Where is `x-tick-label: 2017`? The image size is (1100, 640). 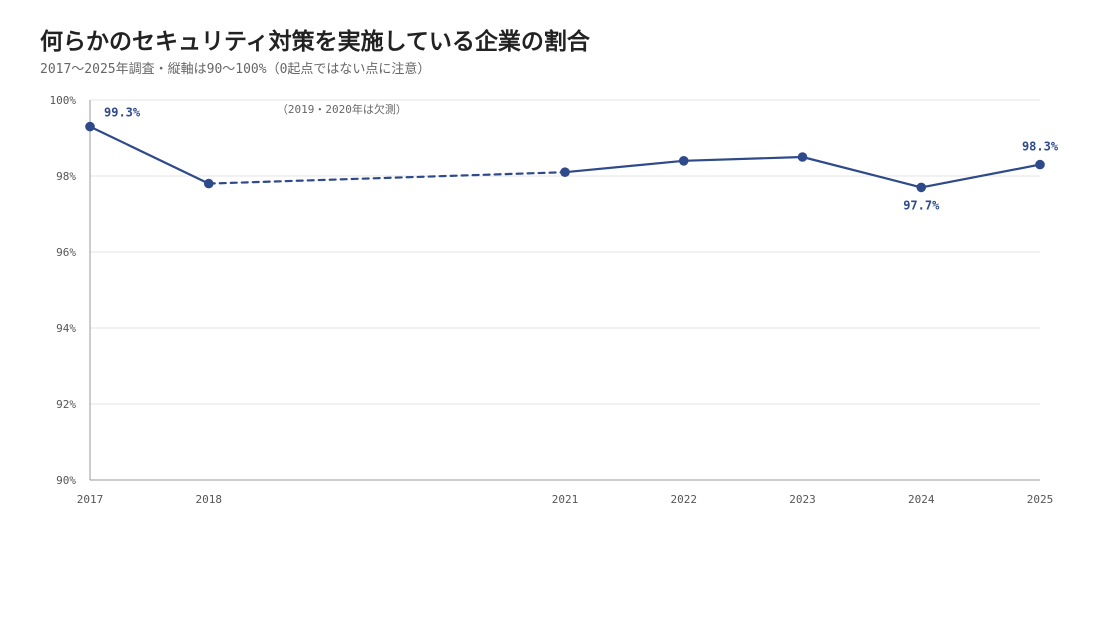 x-tick-label: 2017 is located at coordinates (90, 499).